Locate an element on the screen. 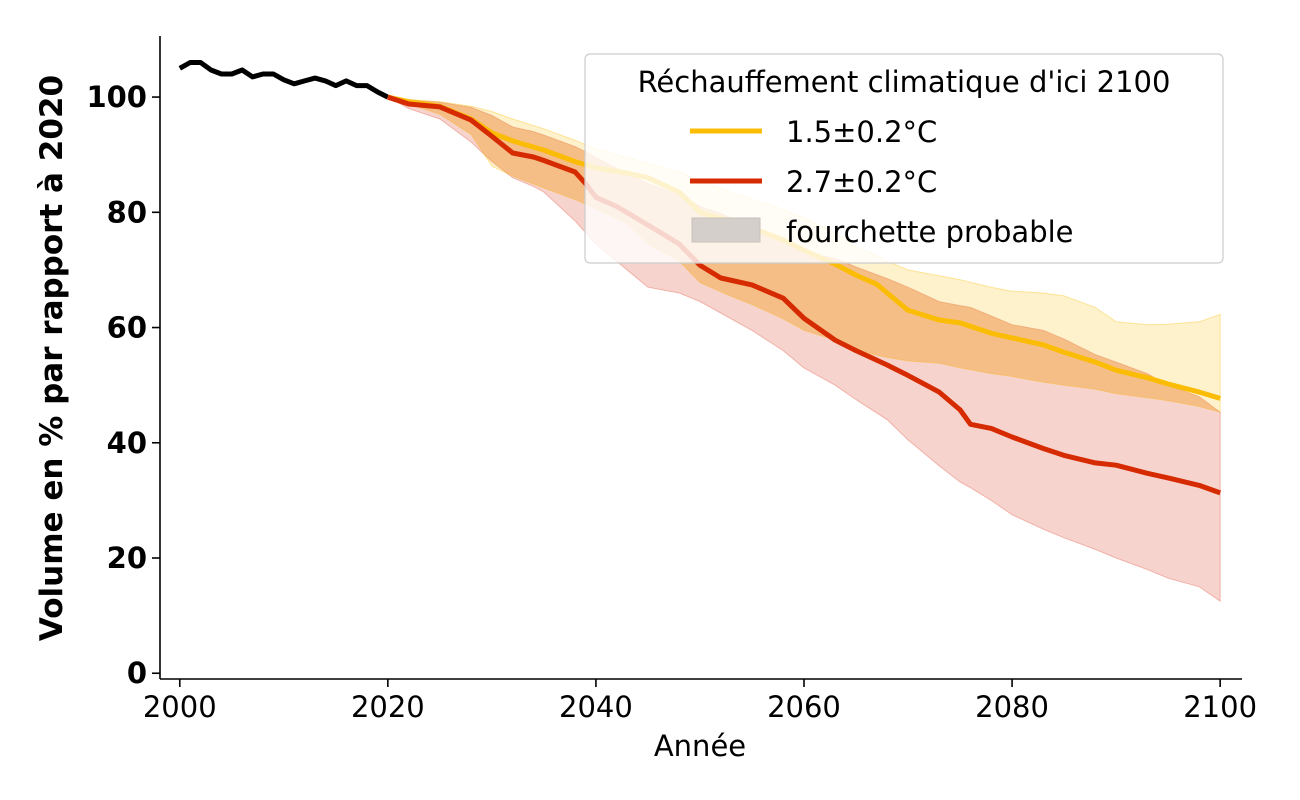 The height and width of the screenshot is (800, 1300). x-tick-label: 2000 is located at coordinates (180, 707).